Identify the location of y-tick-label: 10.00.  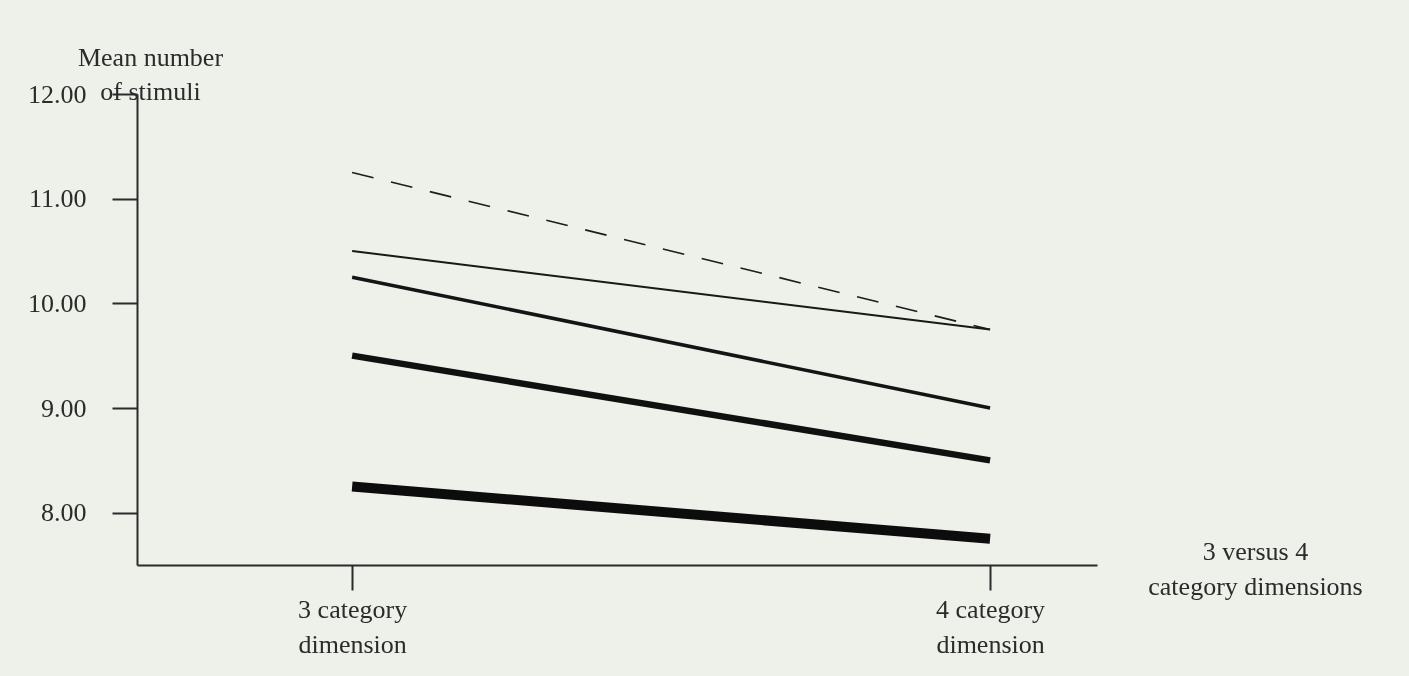
(57, 303).